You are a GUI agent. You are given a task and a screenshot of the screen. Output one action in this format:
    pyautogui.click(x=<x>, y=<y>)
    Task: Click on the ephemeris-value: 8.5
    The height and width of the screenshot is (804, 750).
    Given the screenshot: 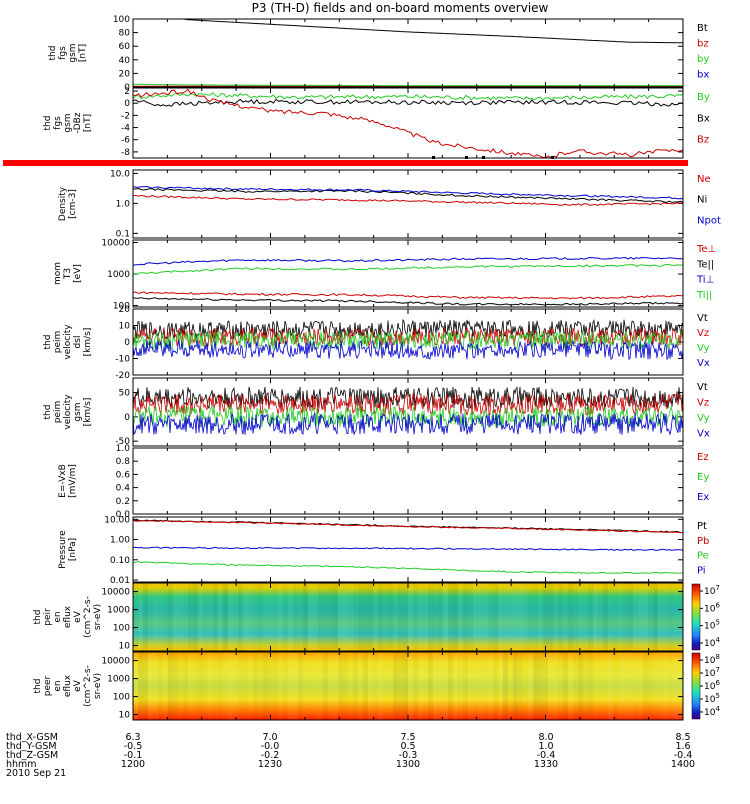 What is the action you would take?
    pyautogui.click(x=682, y=737)
    